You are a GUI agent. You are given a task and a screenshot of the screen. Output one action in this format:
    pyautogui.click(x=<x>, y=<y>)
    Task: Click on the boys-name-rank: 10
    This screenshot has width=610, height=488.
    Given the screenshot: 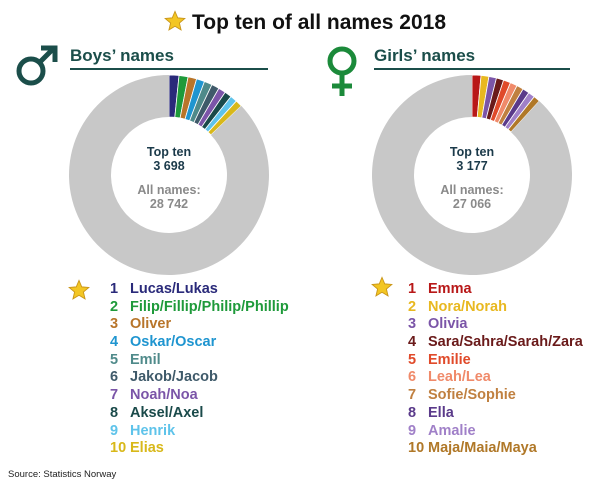 What is the action you would take?
    pyautogui.click(x=118, y=448)
    